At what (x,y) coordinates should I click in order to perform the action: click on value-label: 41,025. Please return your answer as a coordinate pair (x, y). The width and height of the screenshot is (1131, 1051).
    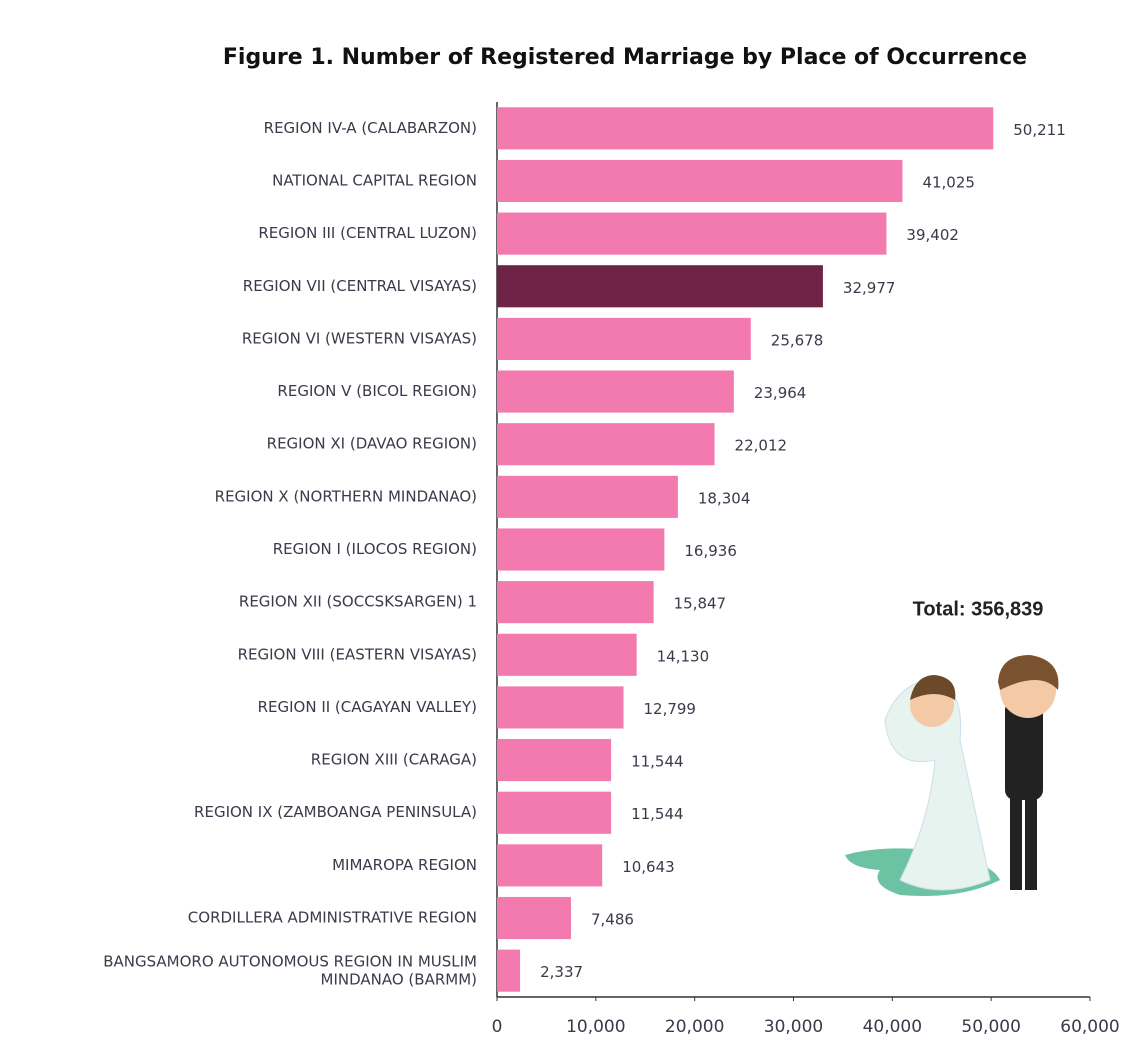
    Looking at the image, I should click on (948, 182).